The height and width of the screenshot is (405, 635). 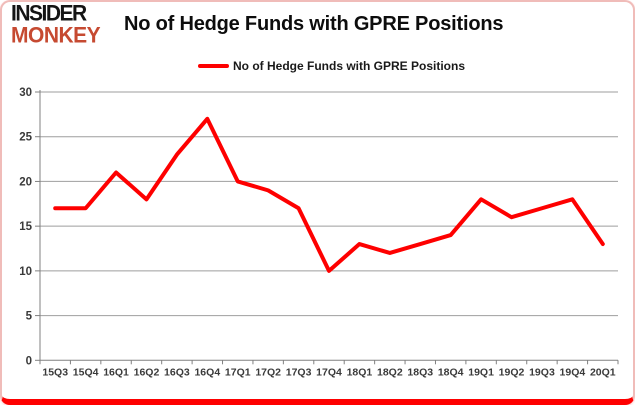 What do you see at coordinates (603, 372) in the screenshot?
I see `x-axis-label: 20Q1` at bounding box center [603, 372].